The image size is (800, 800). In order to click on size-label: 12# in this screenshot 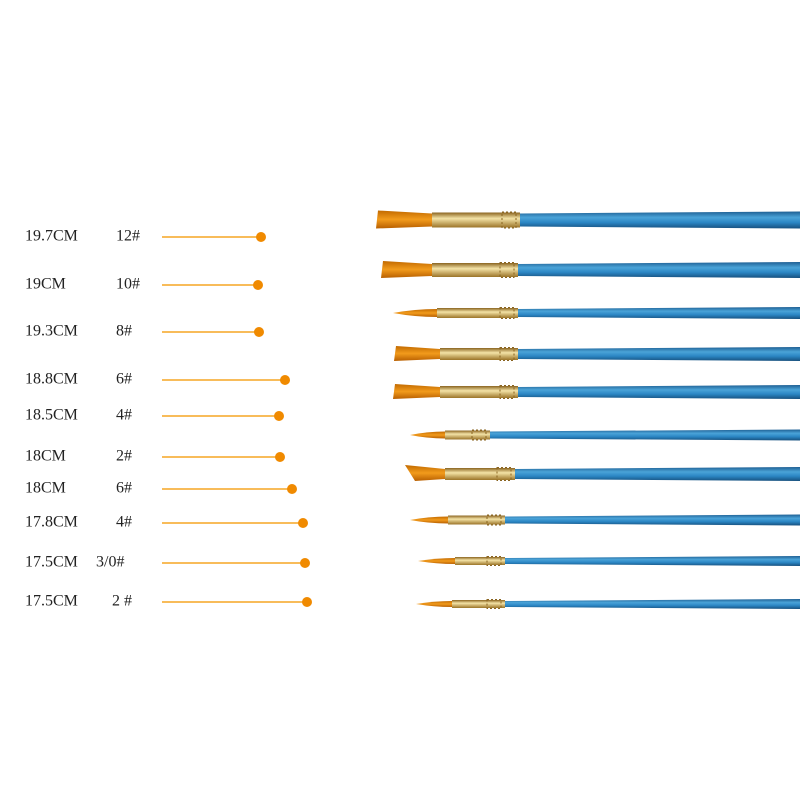, I will do `click(128, 236)`.